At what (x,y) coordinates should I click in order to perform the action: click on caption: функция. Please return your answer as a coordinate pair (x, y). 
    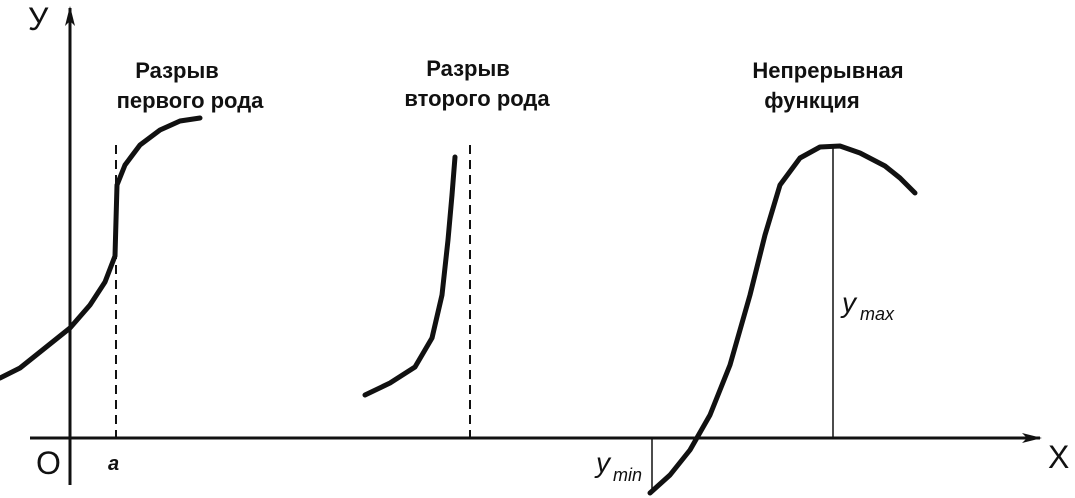
    Looking at the image, I should click on (811, 100).